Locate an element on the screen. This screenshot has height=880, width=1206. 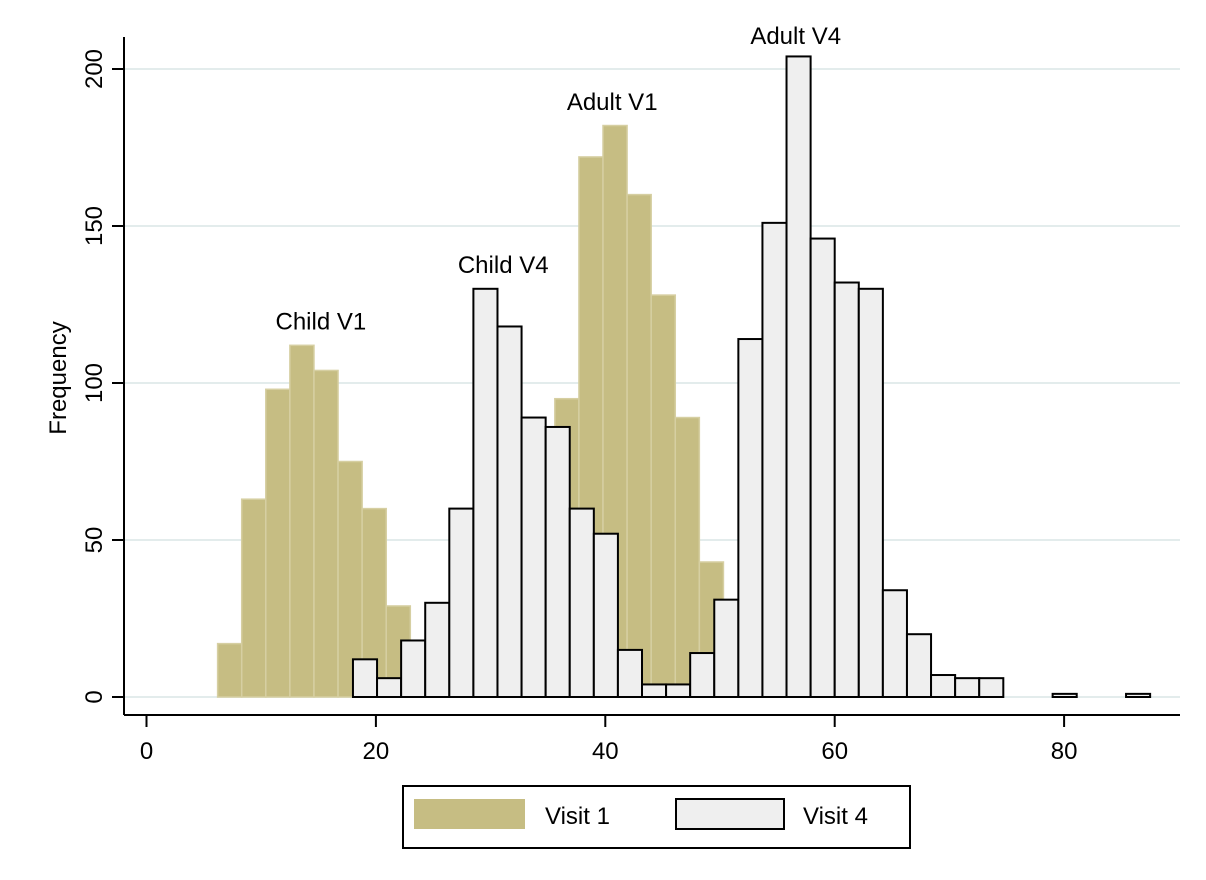
x-tick-label-0: 0 is located at coordinates (146, 751).